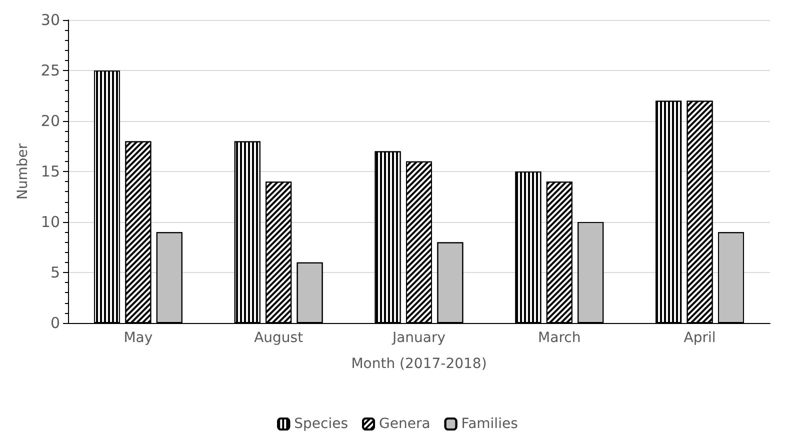 The width and height of the screenshot is (795, 441). Describe the element at coordinates (23, 171) in the screenshot. I see `y-axis-title: Number` at that location.